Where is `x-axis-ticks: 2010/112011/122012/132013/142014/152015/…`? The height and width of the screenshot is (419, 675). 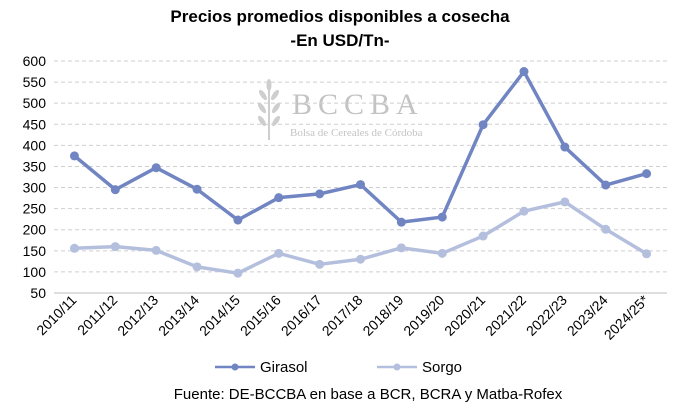
x-axis-ticks: 2010/112011/122012/132013/142014/152015/… is located at coordinates (342, 316).